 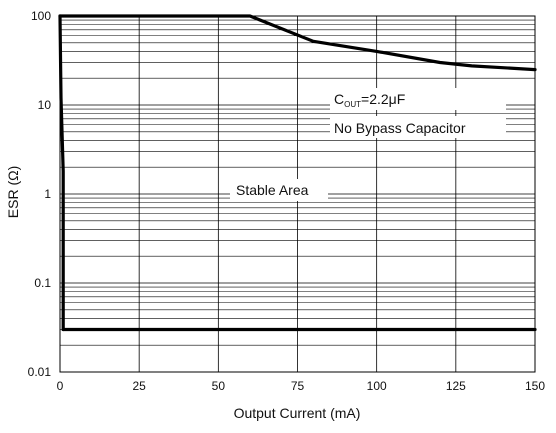 I want to click on y-tick-label: 10, so click(x=45, y=105).